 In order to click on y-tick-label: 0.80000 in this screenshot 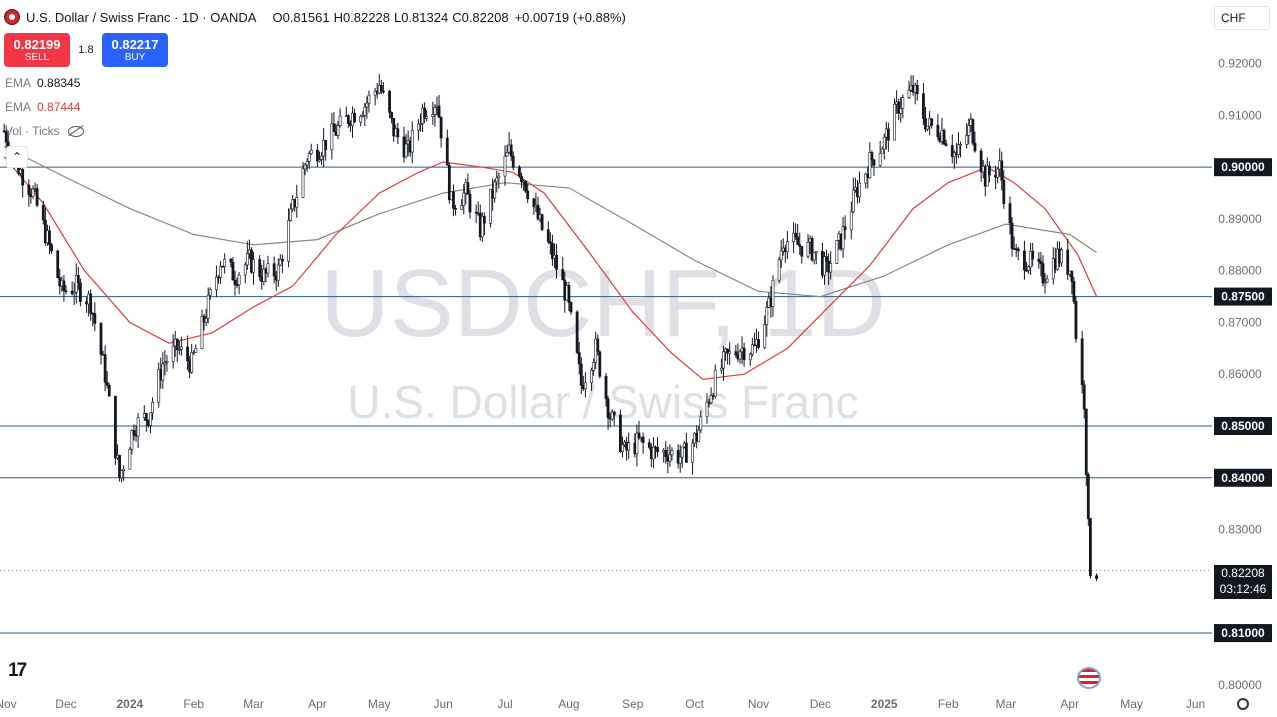, I will do `click(1240, 685)`.